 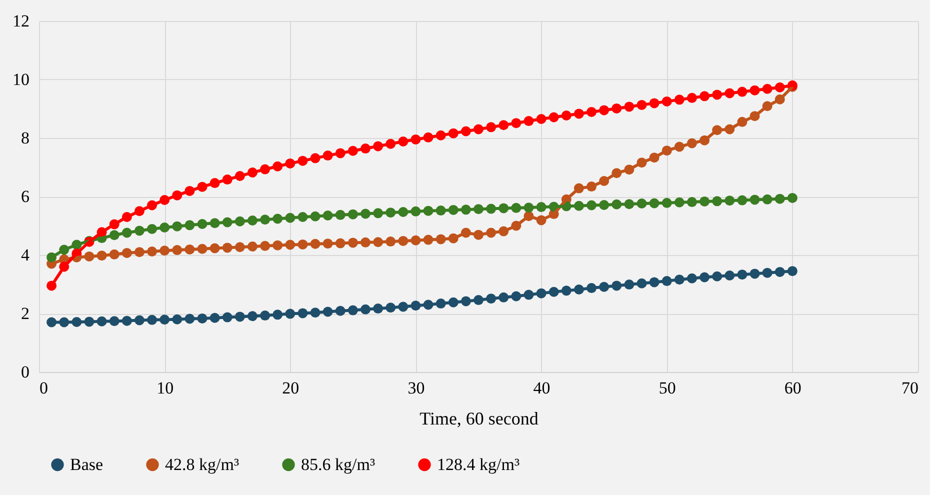 What do you see at coordinates (21, 21) in the screenshot?
I see `y-tick-label: 12` at bounding box center [21, 21].